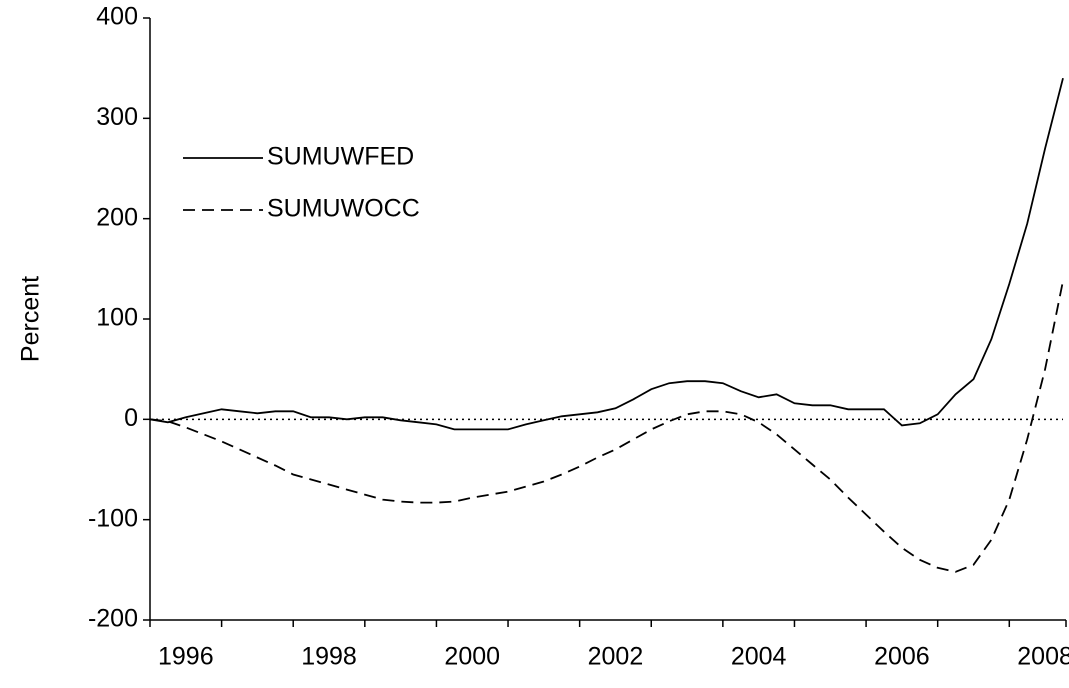 The width and height of the screenshot is (1069, 688). What do you see at coordinates (340, 157) in the screenshot?
I see `legend-label: SUMUWFED` at bounding box center [340, 157].